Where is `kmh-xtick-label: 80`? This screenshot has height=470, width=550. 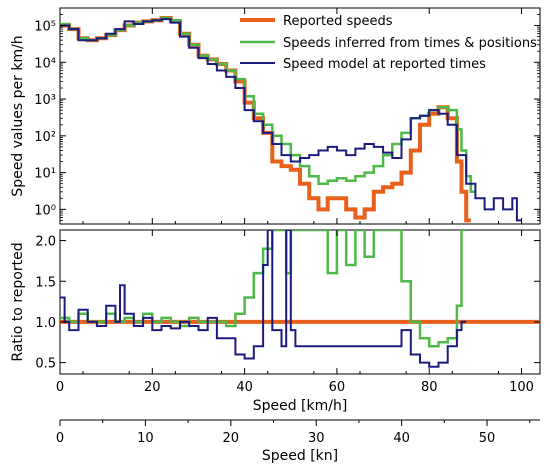 kmh-xtick-label: 80 is located at coordinates (429, 387).